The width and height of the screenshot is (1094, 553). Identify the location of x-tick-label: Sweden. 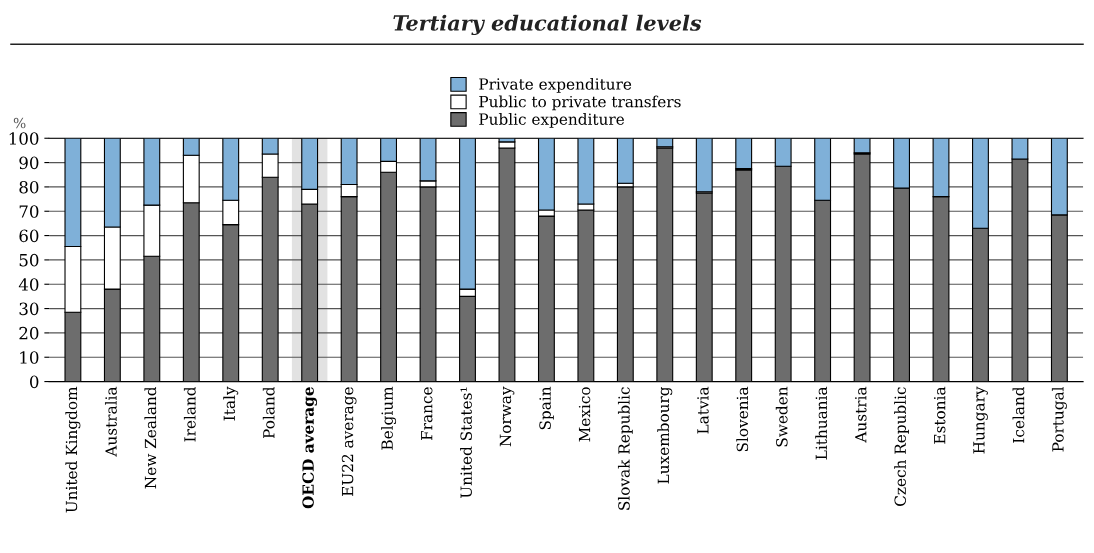
(781, 416).